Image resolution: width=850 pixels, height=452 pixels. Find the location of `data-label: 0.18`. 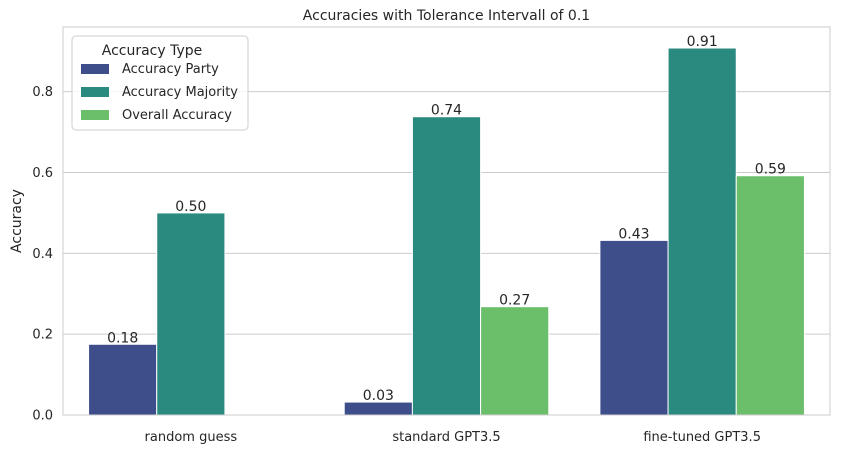

data-label: 0.18 is located at coordinates (122, 338).